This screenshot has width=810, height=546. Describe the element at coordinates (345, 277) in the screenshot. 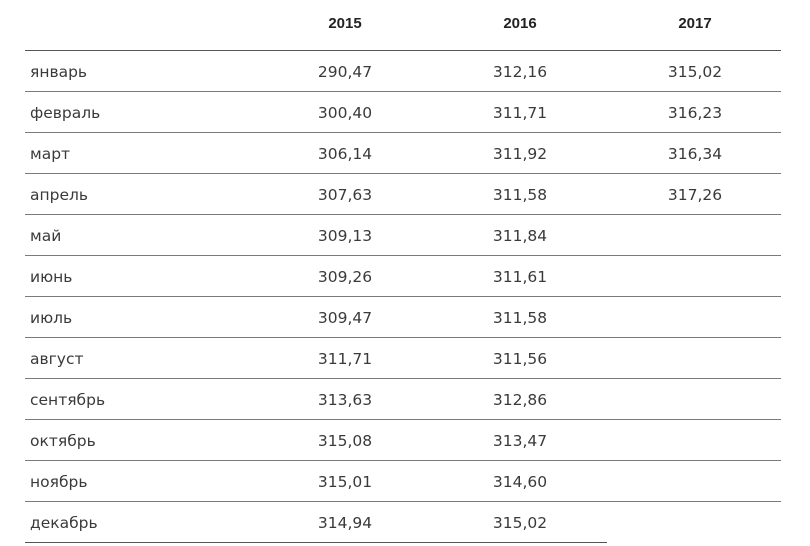

I see `value-2015: 309,26` at that location.